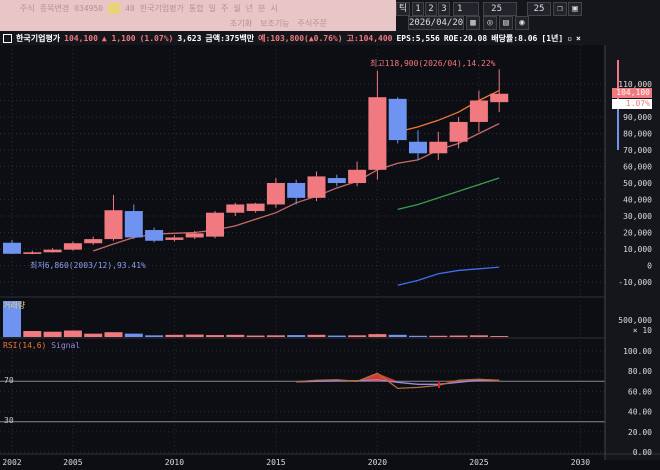  What do you see at coordinates (92, 51) in the screenshot?
I see `legend-ma120: 120` at bounding box center [92, 51].